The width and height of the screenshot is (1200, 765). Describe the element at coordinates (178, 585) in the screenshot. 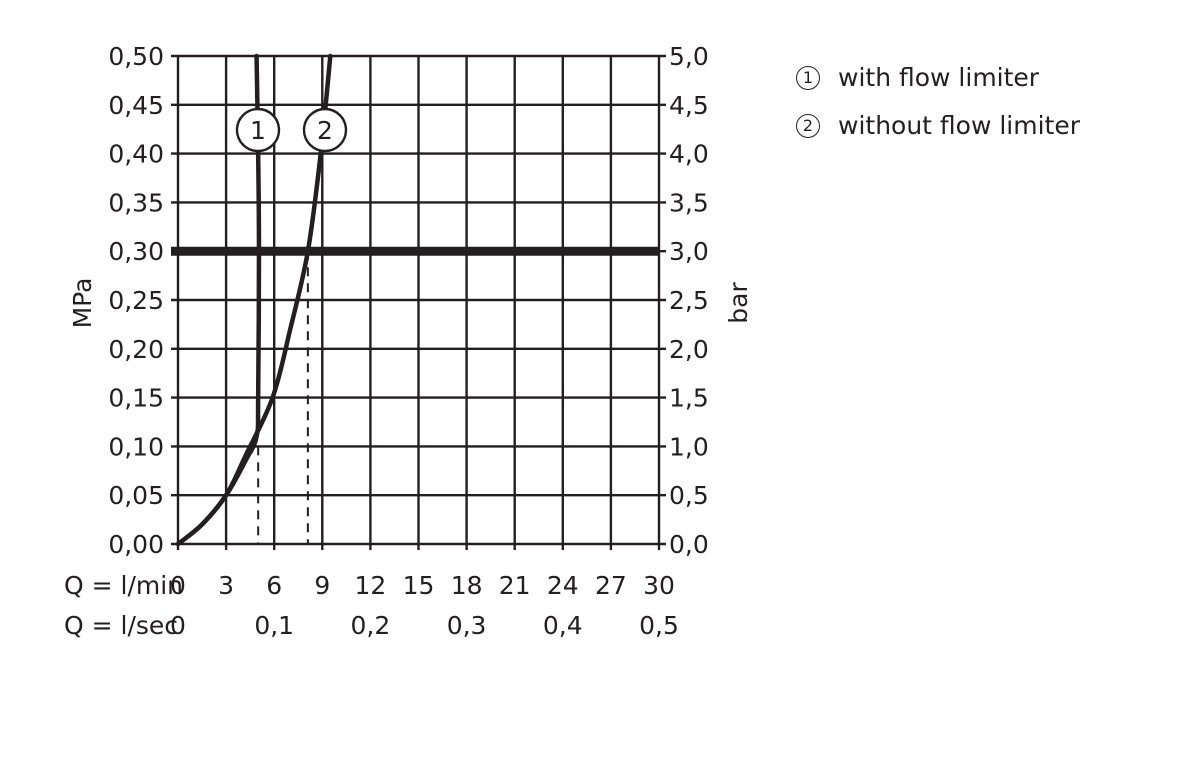

I see `x-tick-lmin: 0` at that location.